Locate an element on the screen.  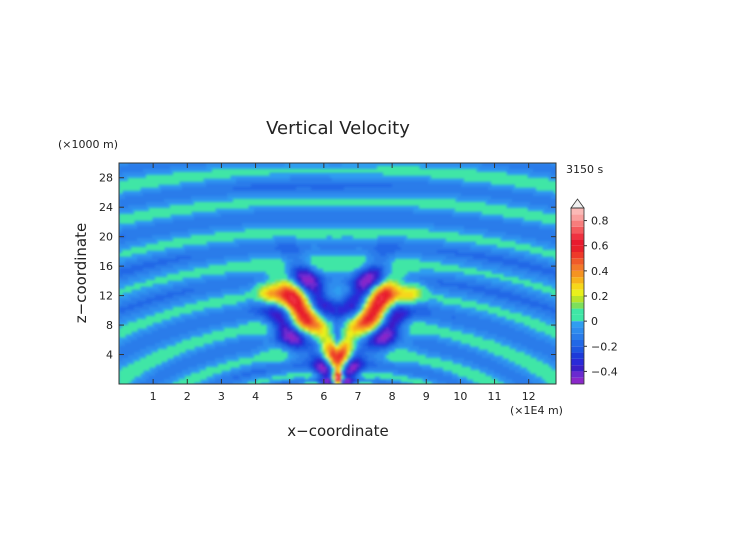
x-tick-label: 4 is located at coordinates (255, 396).